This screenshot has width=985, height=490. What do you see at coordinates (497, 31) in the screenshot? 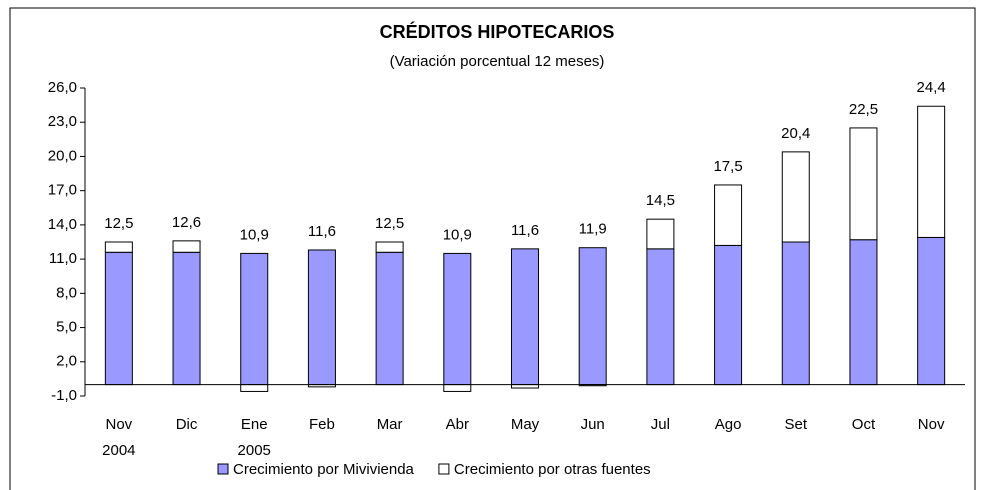
I see `chart-title: CRÉDITOS HIPOTECARIOS` at bounding box center [497, 31].